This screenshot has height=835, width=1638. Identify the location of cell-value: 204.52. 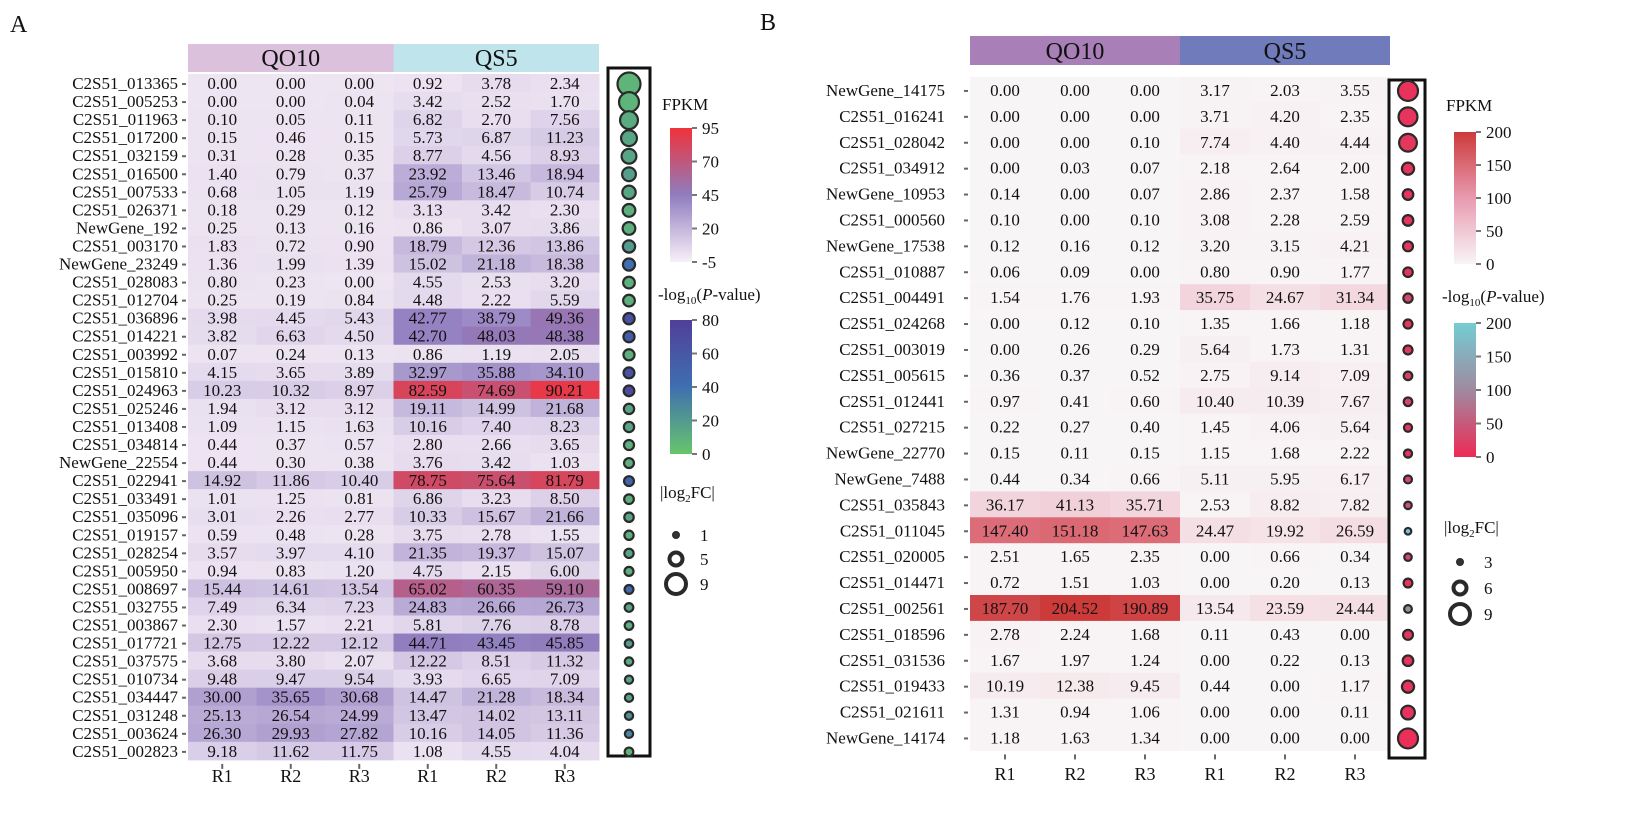
(1075, 608).